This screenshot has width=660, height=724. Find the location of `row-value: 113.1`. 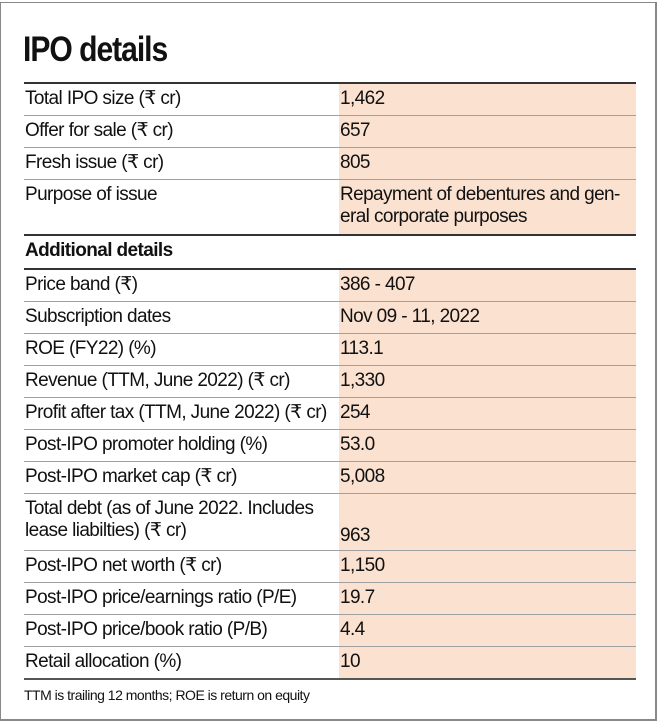

row-value: 113.1 is located at coordinates (487, 349).